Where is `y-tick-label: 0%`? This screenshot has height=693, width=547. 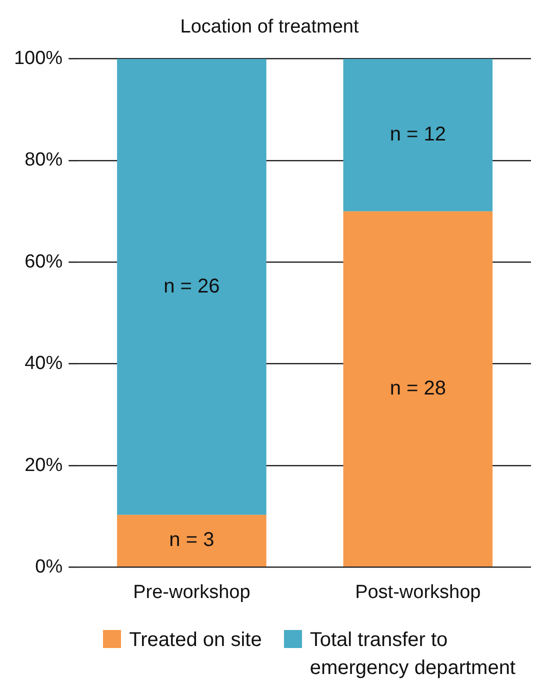 y-tick-label: 0% is located at coordinates (49, 567).